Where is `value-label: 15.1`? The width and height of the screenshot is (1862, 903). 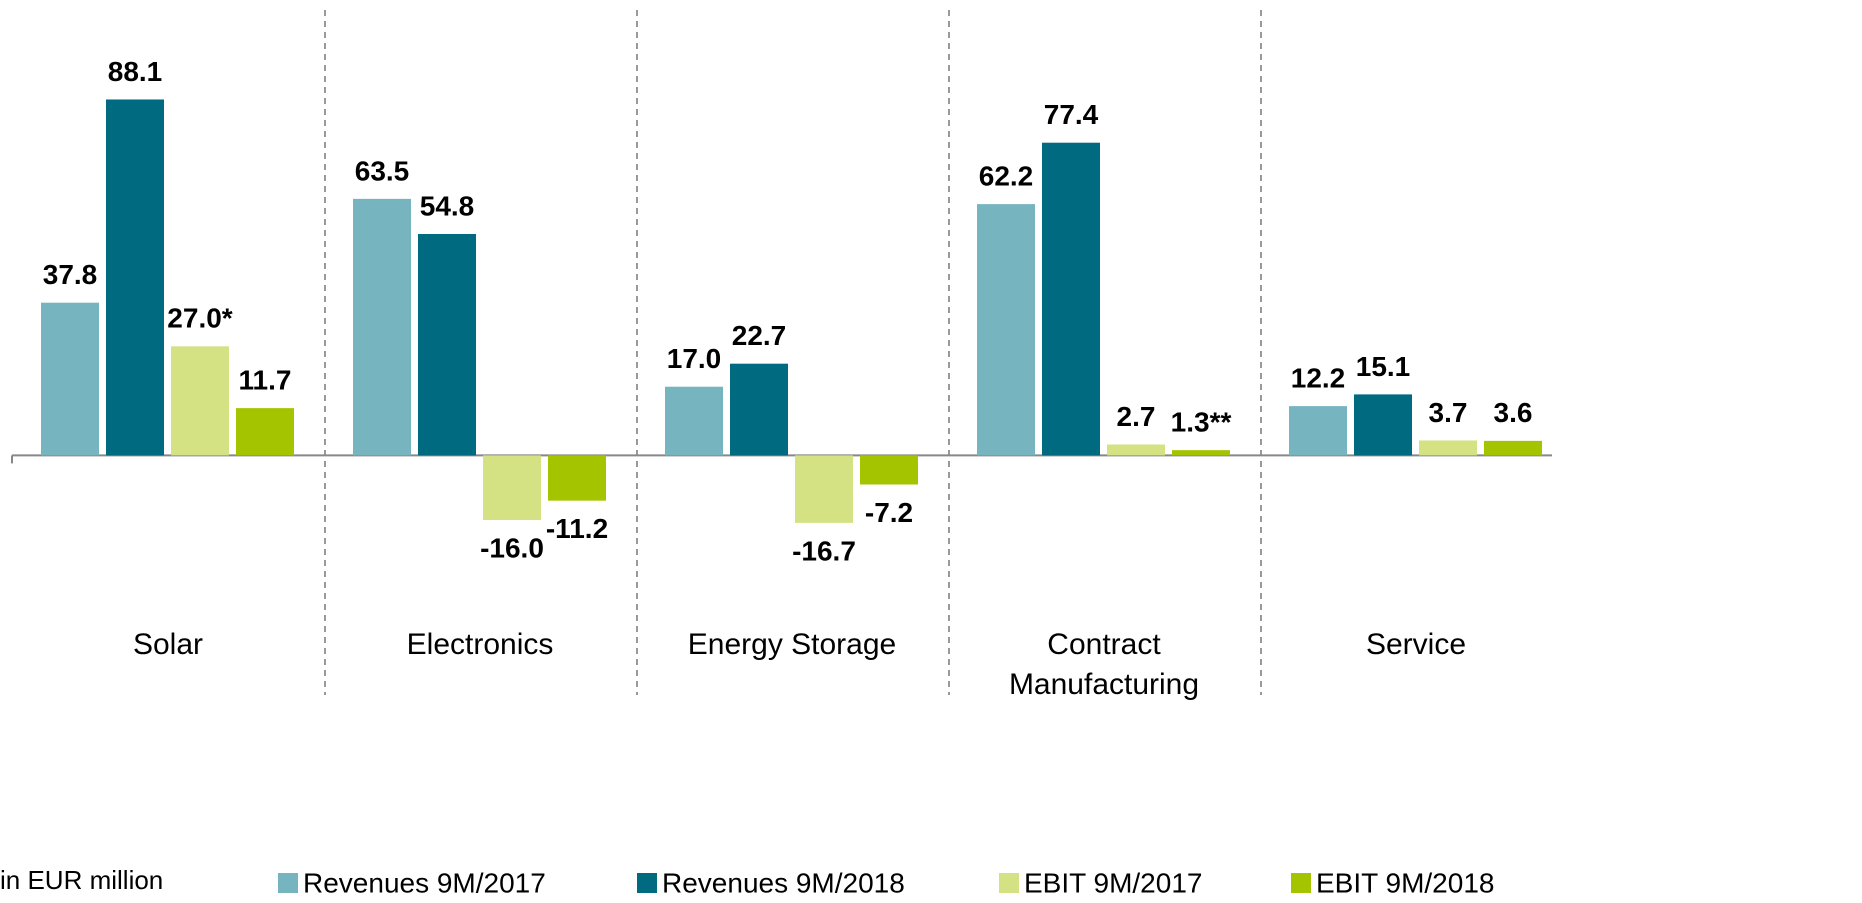
value-label: 15.1 is located at coordinates (1383, 366).